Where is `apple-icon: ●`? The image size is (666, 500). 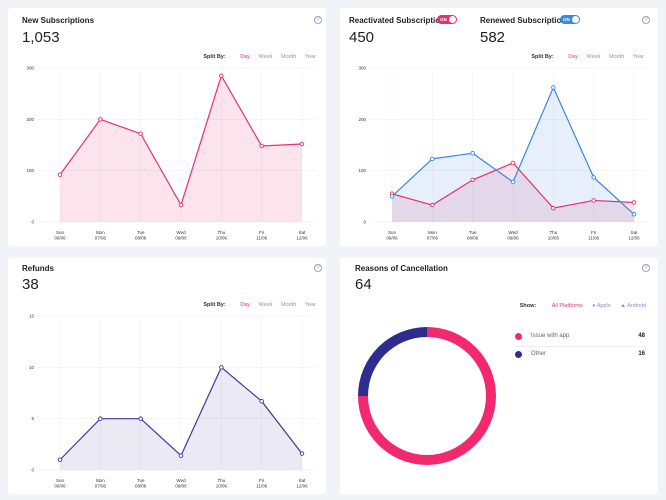 apple-icon: ● is located at coordinates (594, 306).